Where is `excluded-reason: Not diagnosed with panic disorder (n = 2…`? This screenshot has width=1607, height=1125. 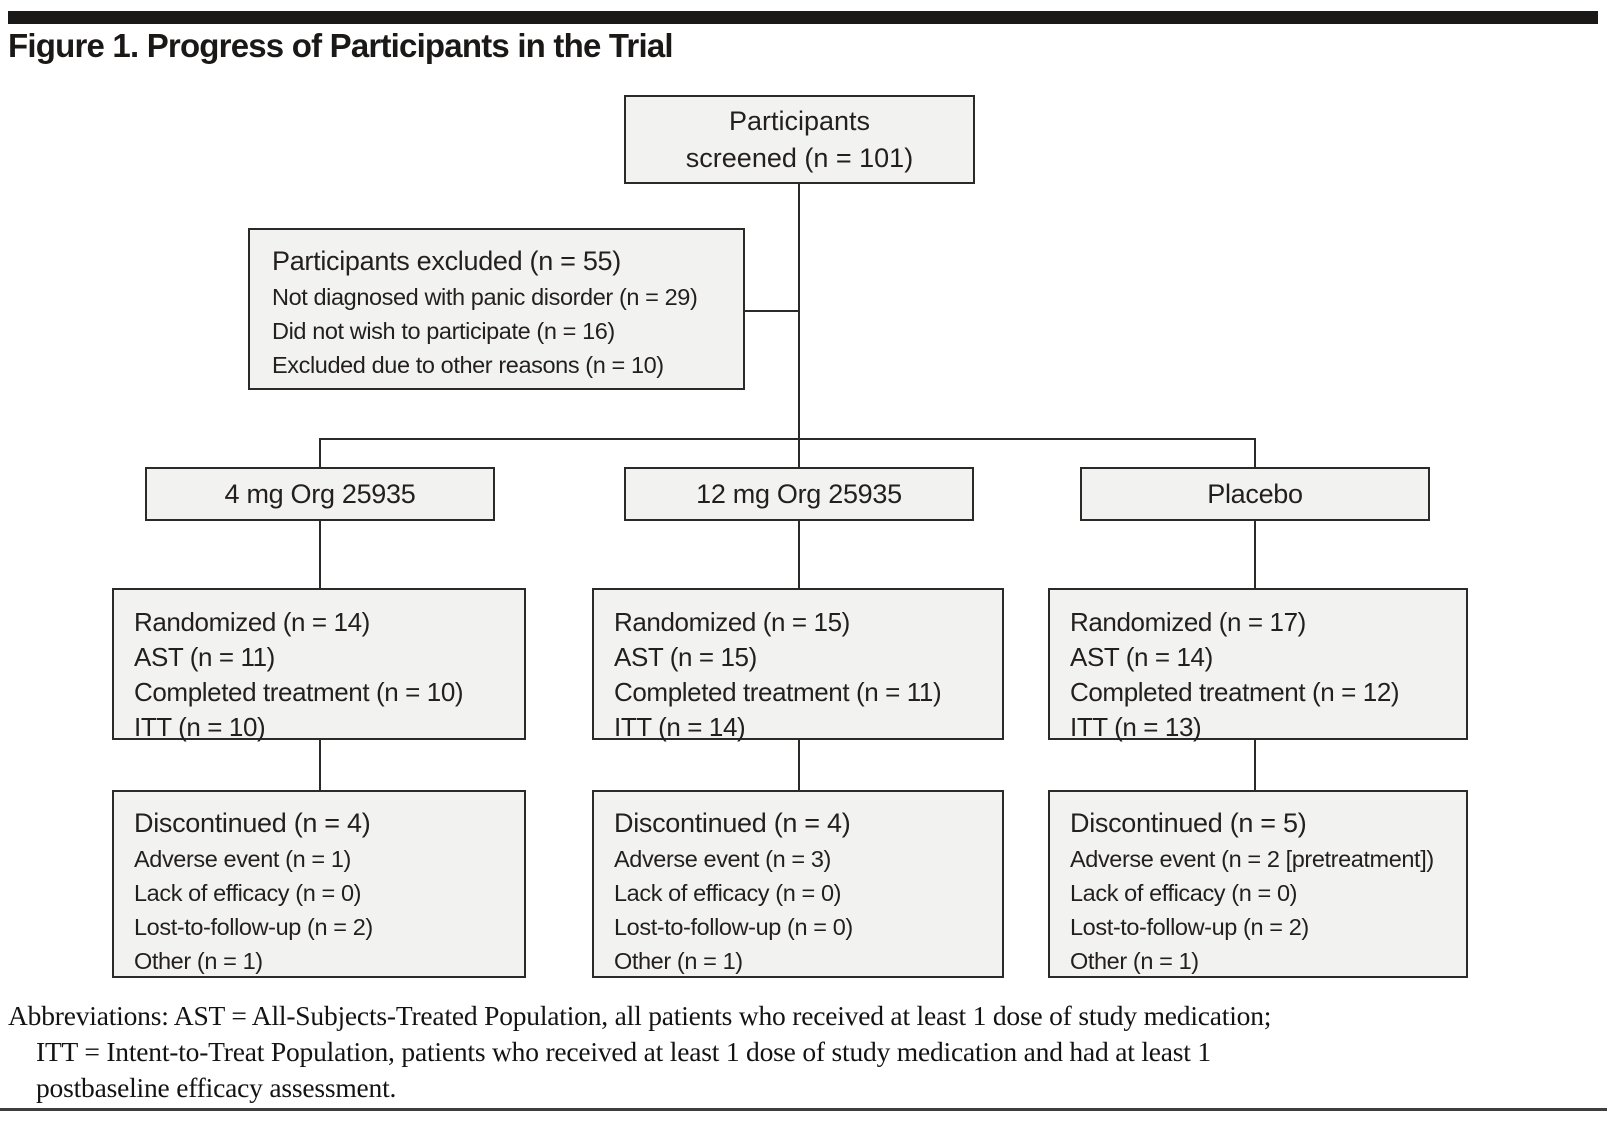
excluded-reason: Not diagnosed with panic disorder (n = 2… is located at coordinates (485, 297).